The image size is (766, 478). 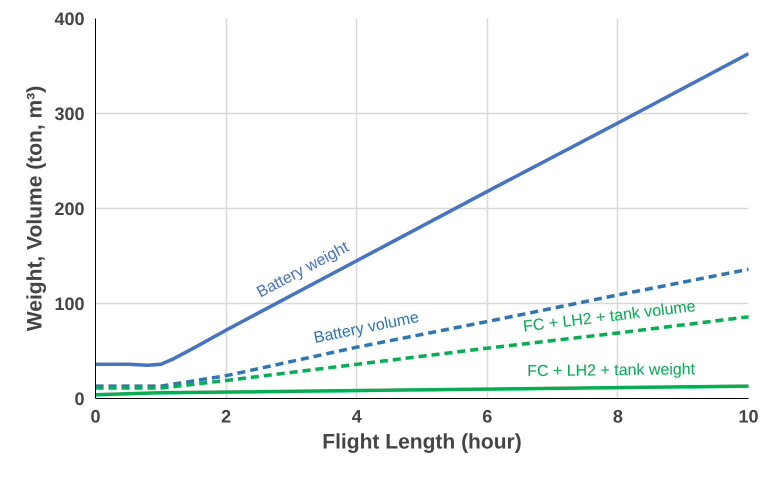 I want to click on y-axis-title: Weight, Volume (ton, m³), so click(x=34, y=209).